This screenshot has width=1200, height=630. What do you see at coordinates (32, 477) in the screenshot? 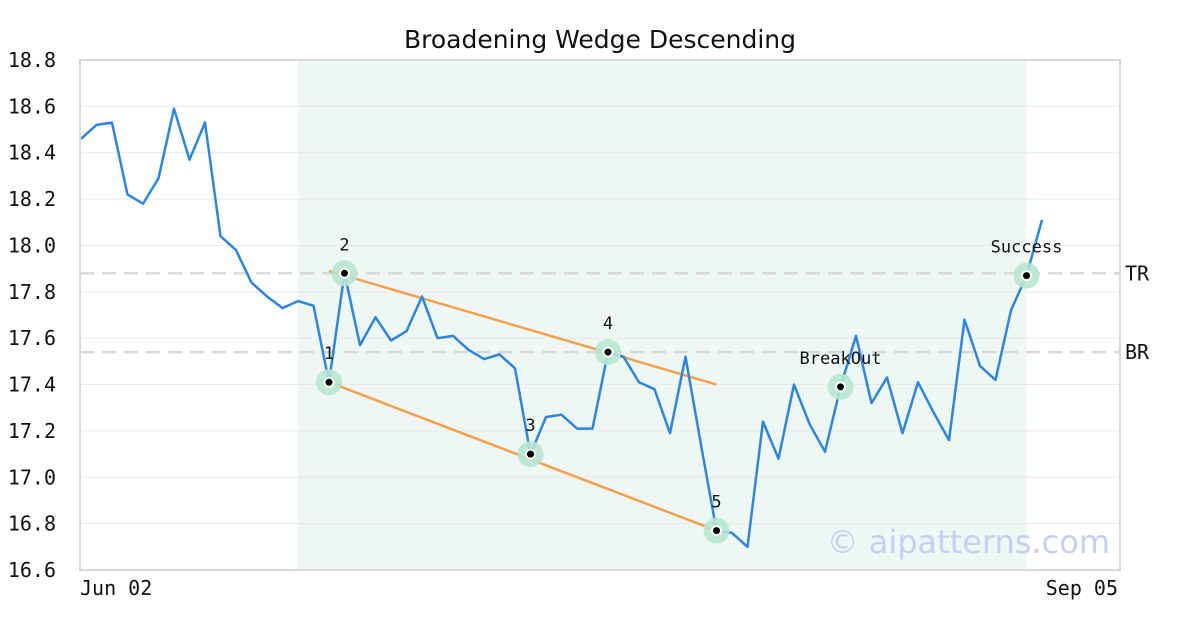
I see `y-tick-label: 17.0` at bounding box center [32, 477].